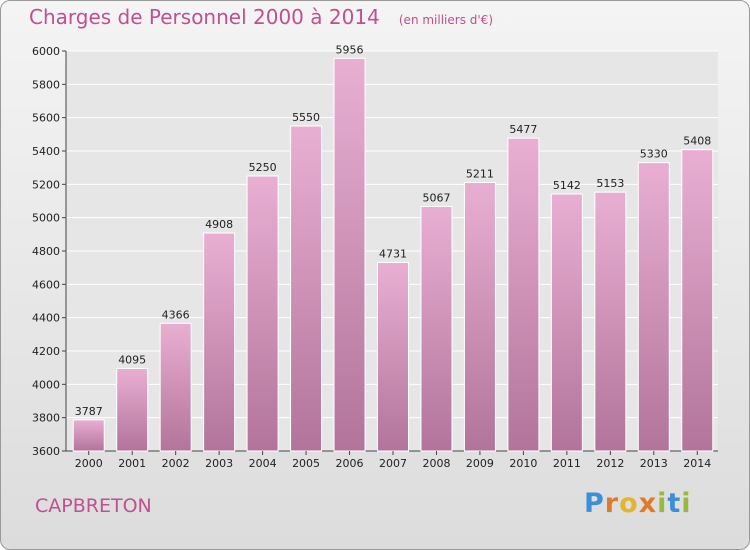  I want to click on data-label: 5956, so click(350, 49).